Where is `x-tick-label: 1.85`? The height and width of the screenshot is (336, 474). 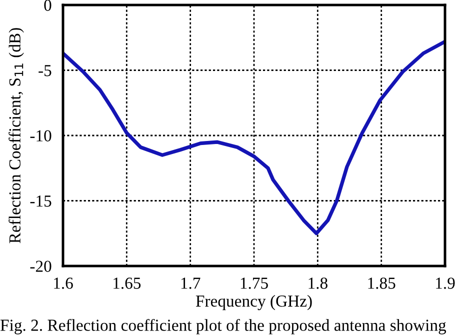 x-tick-label: 1.85 is located at coordinates (382, 283).